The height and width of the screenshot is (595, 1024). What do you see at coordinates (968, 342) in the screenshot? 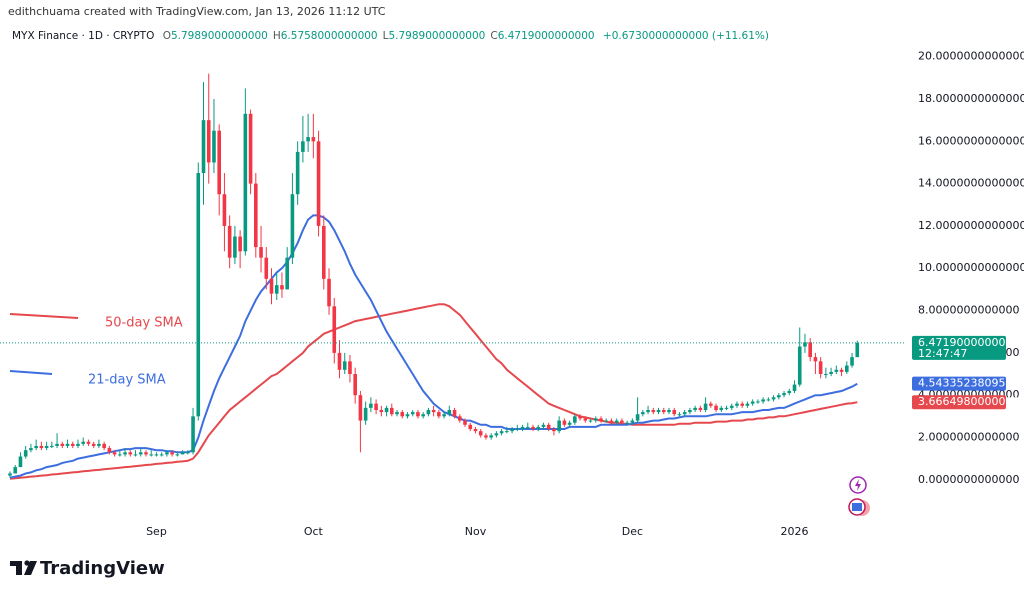
I see `price-tag-label: 6.4719000000000` at bounding box center [968, 342].